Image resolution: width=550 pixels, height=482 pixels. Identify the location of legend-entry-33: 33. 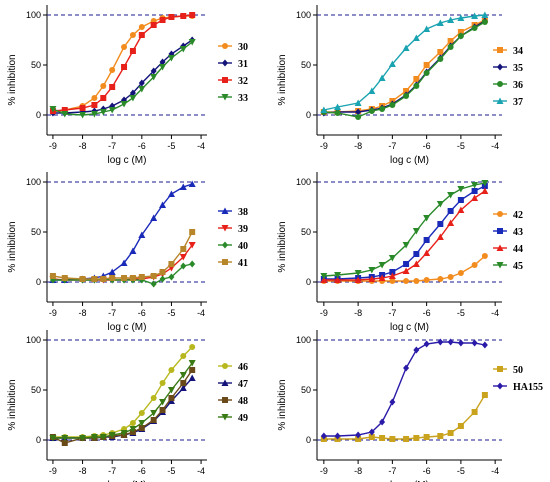
(233, 98).